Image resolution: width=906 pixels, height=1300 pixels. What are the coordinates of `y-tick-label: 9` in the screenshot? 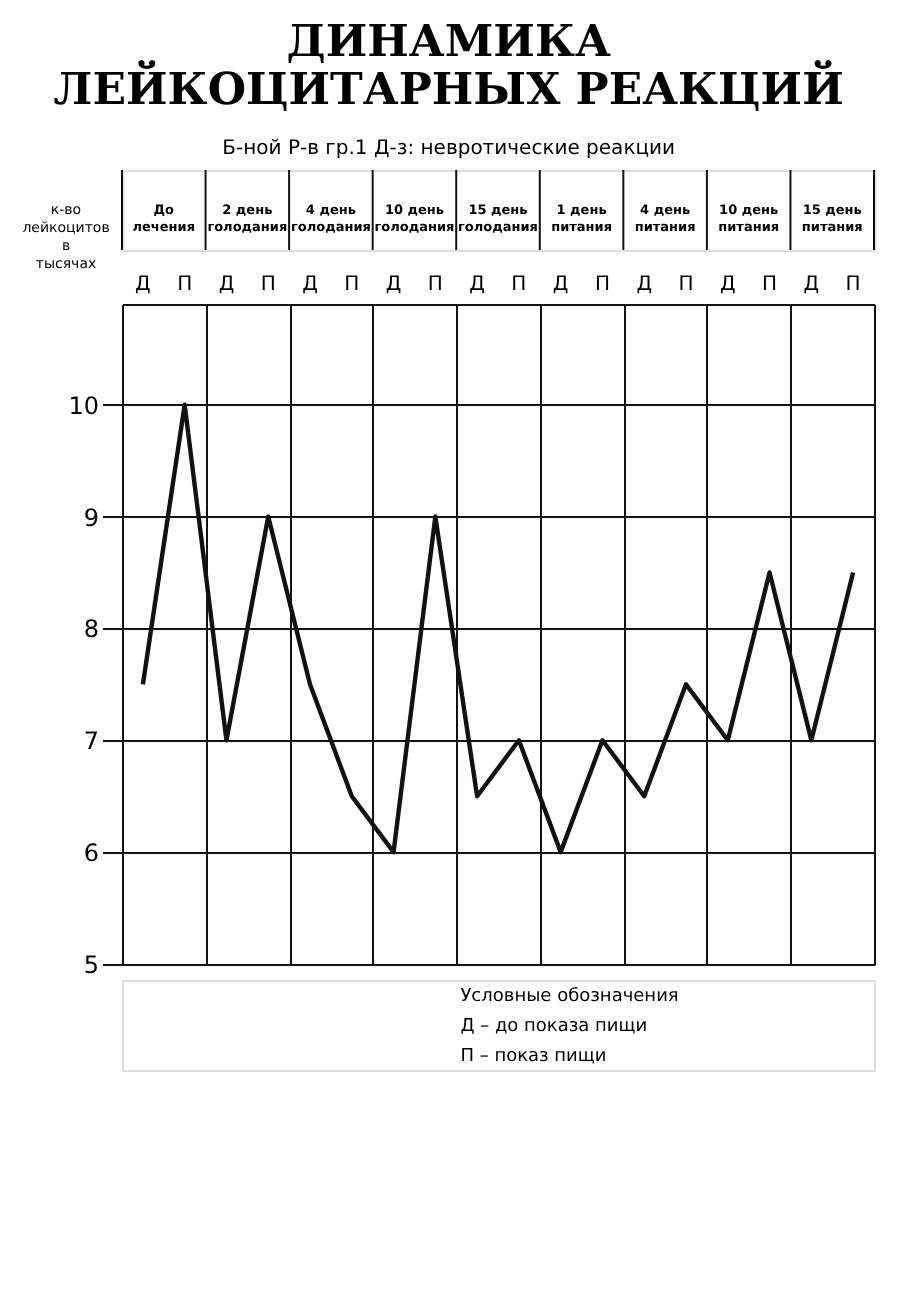 It's located at (91, 517).